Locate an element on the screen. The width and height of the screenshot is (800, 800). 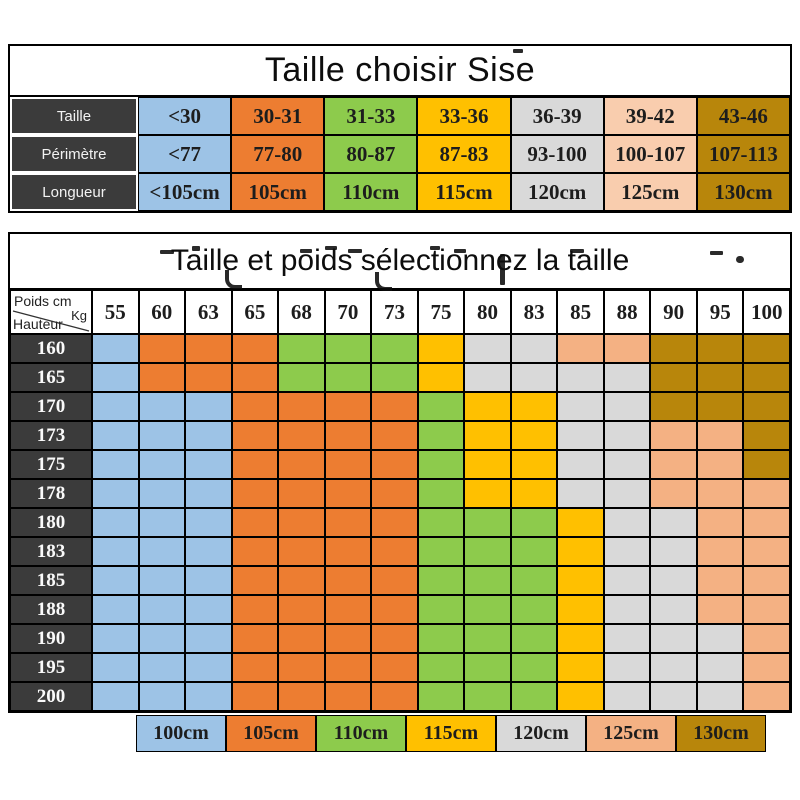
weight-header-cell: 85 is located at coordinates (580, 312).